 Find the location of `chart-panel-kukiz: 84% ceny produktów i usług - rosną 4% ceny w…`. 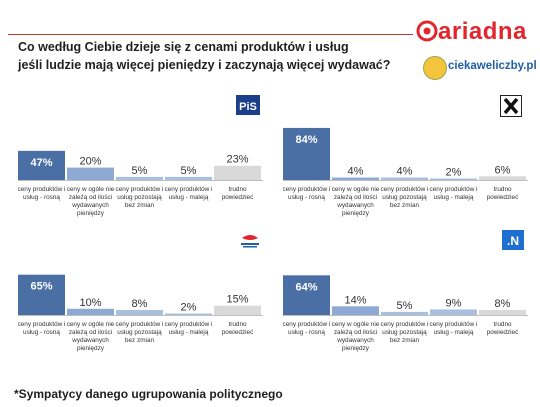

chart-panel-kukiz: 84% ceny produktów i usług - rosną 4% ceny w… is located at coordinates (405, 172).